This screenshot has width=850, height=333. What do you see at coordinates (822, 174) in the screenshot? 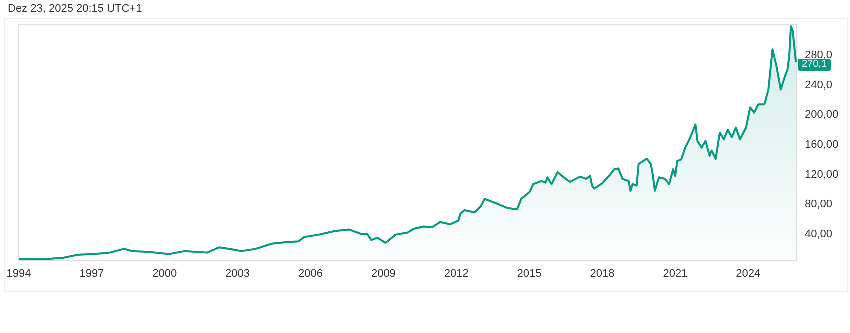
I see `y-tick-label: 120,00` at bounding box center [822, 174].